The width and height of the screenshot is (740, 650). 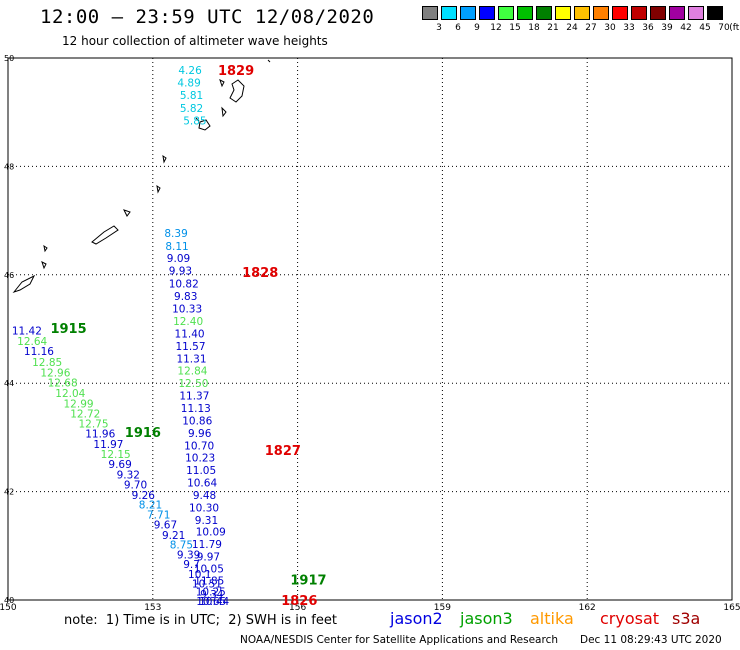 I want to click on wave-height-label: 4.89, so click(x=188, y=83).